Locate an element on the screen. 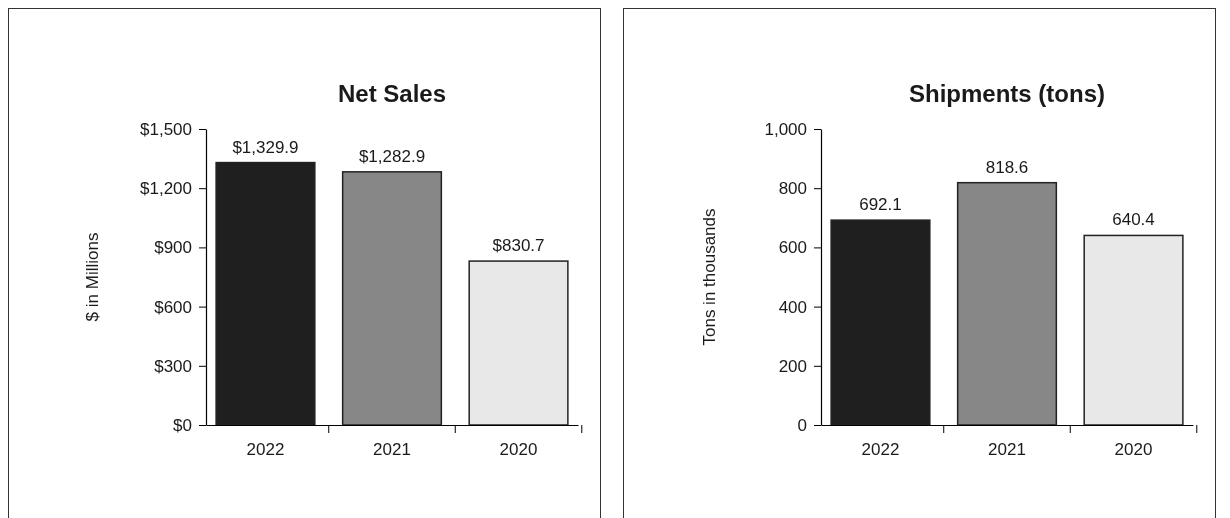 This screenshot has width=1230, height=518. y-tick-label: 0 is located at coordinates (802, 425).